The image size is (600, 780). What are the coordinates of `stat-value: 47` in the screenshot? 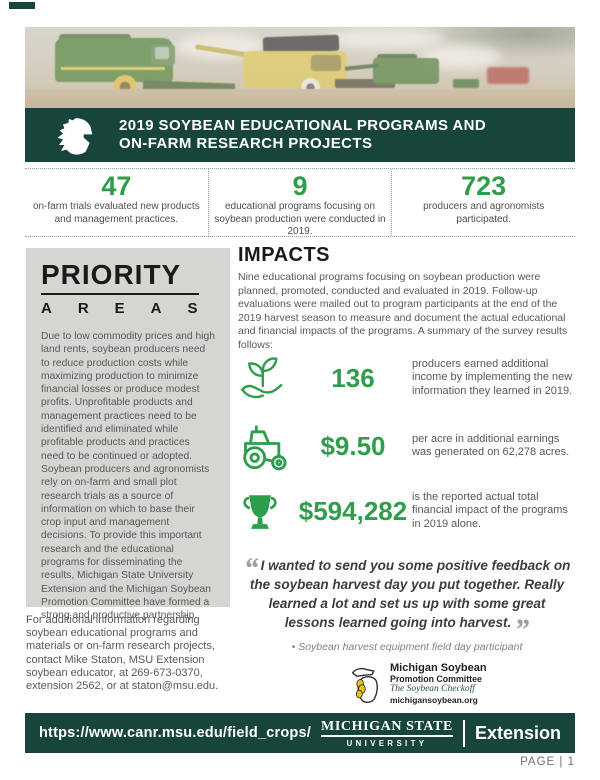 It's located at (116, 186).